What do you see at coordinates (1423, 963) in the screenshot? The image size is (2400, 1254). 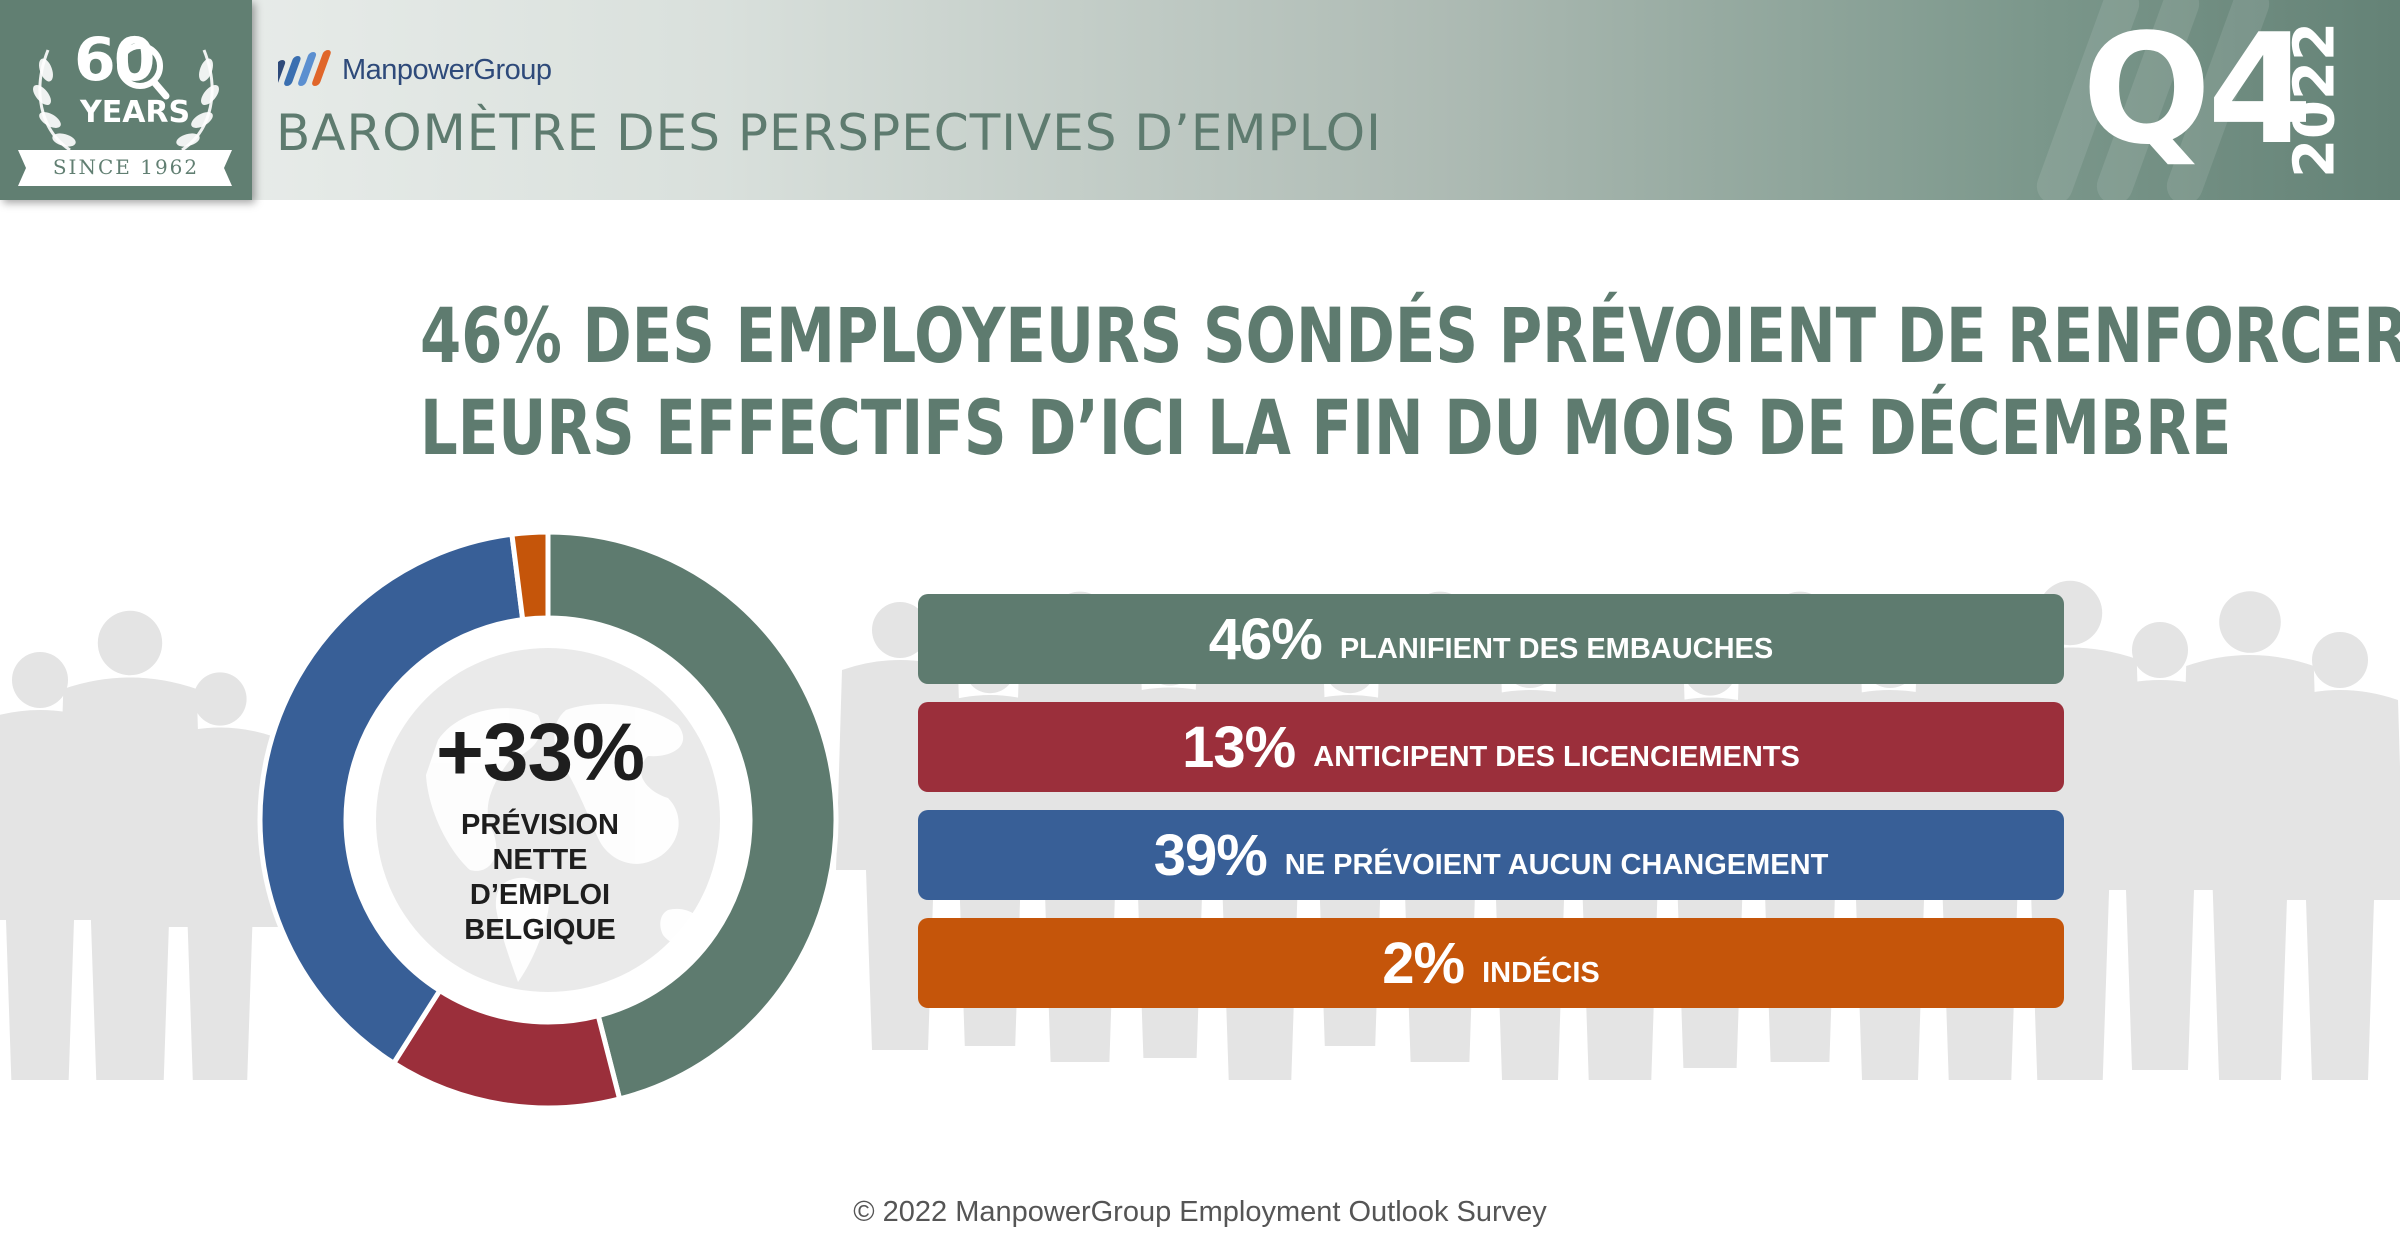 I see `bar-value: 2%` at bounding box center [1423, 963].